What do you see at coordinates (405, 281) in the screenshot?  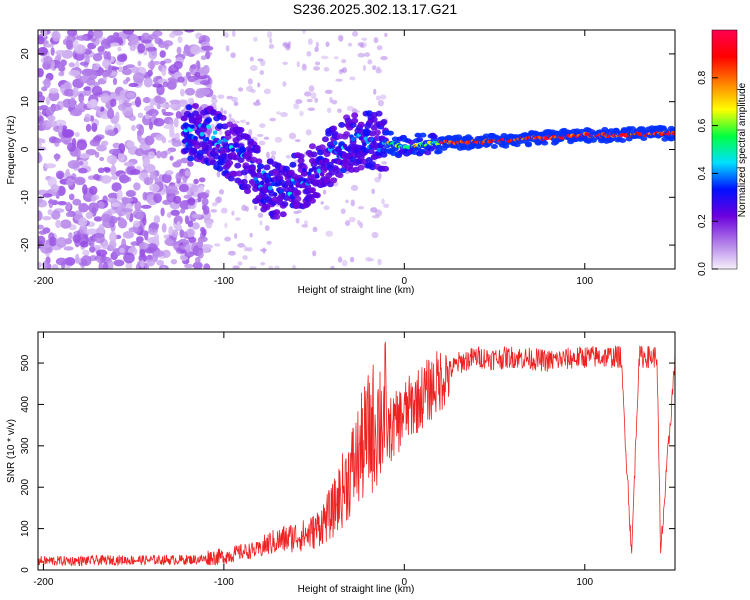 I see `x-tick-label: 0` at bounding box center [405, 281].